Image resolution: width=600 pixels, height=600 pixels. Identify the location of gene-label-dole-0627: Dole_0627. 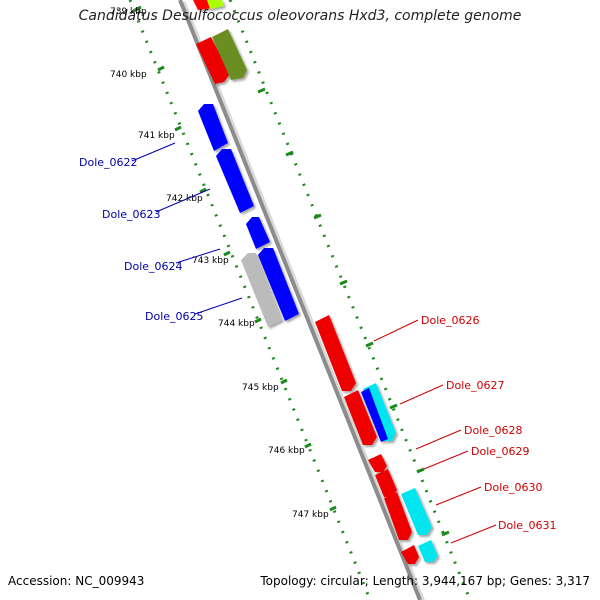
(475, 385).